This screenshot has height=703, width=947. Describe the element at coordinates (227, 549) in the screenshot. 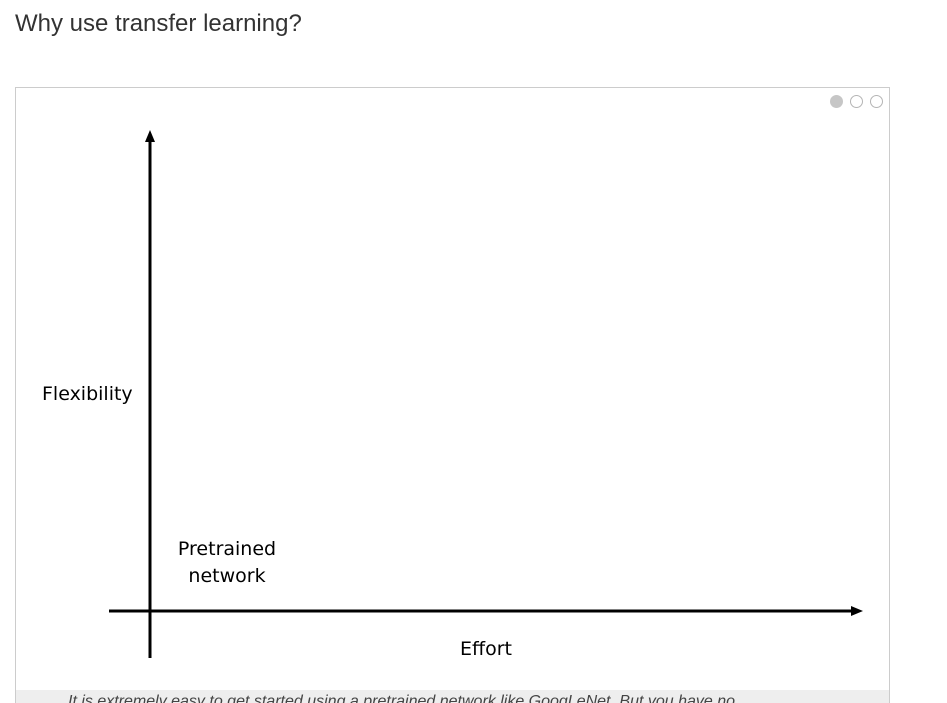

I see `pretrained-network-label-line1: Pretrained` at that location.